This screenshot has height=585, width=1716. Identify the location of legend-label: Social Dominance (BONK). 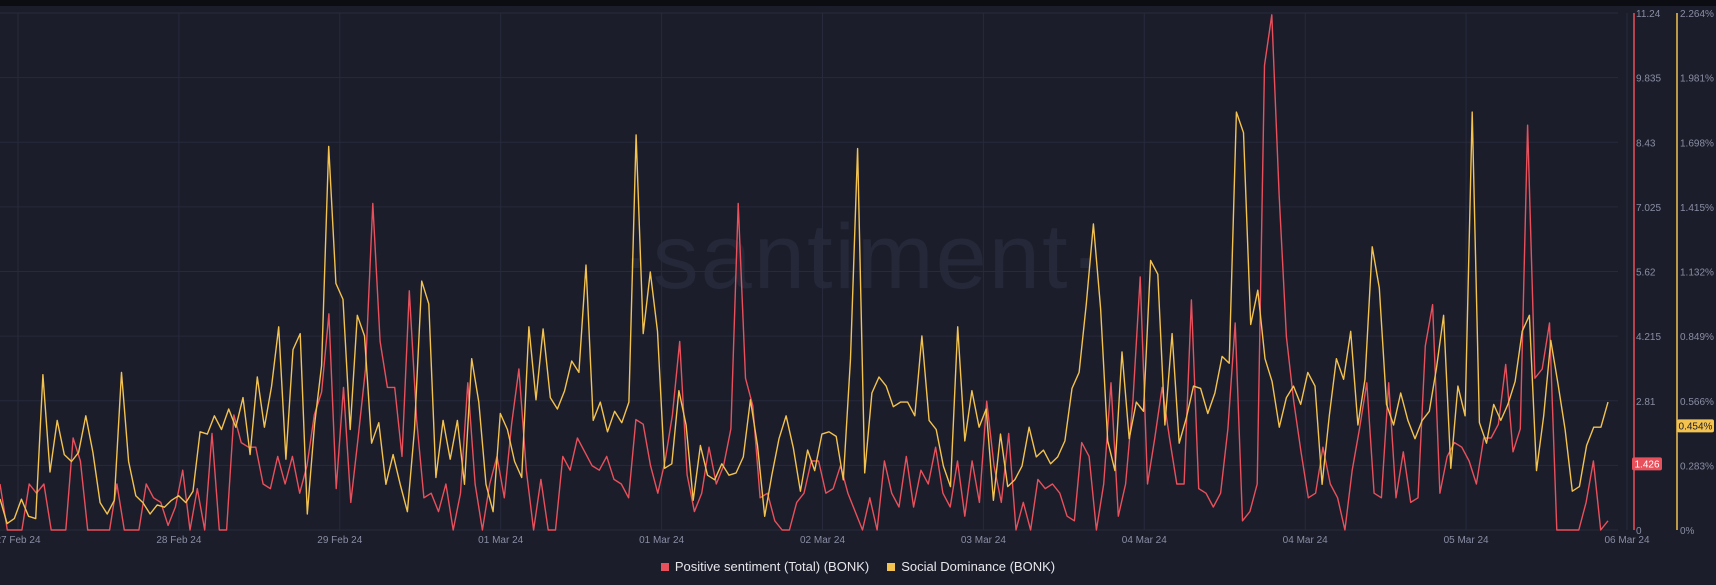
(978, 566).